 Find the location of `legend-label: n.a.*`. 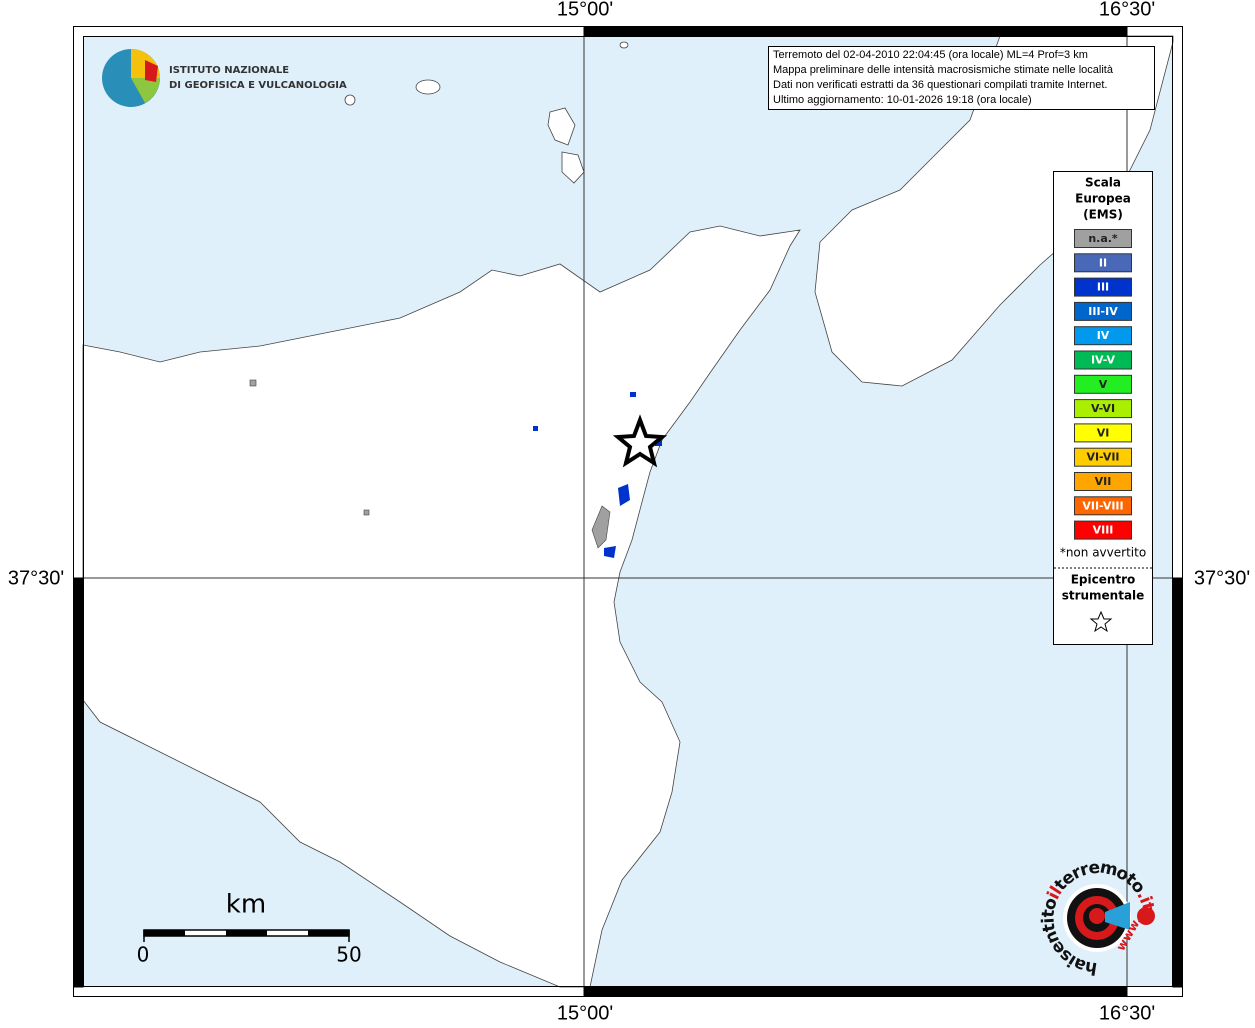

legend-label: n.a.* is located at coordinates (1103, 238).